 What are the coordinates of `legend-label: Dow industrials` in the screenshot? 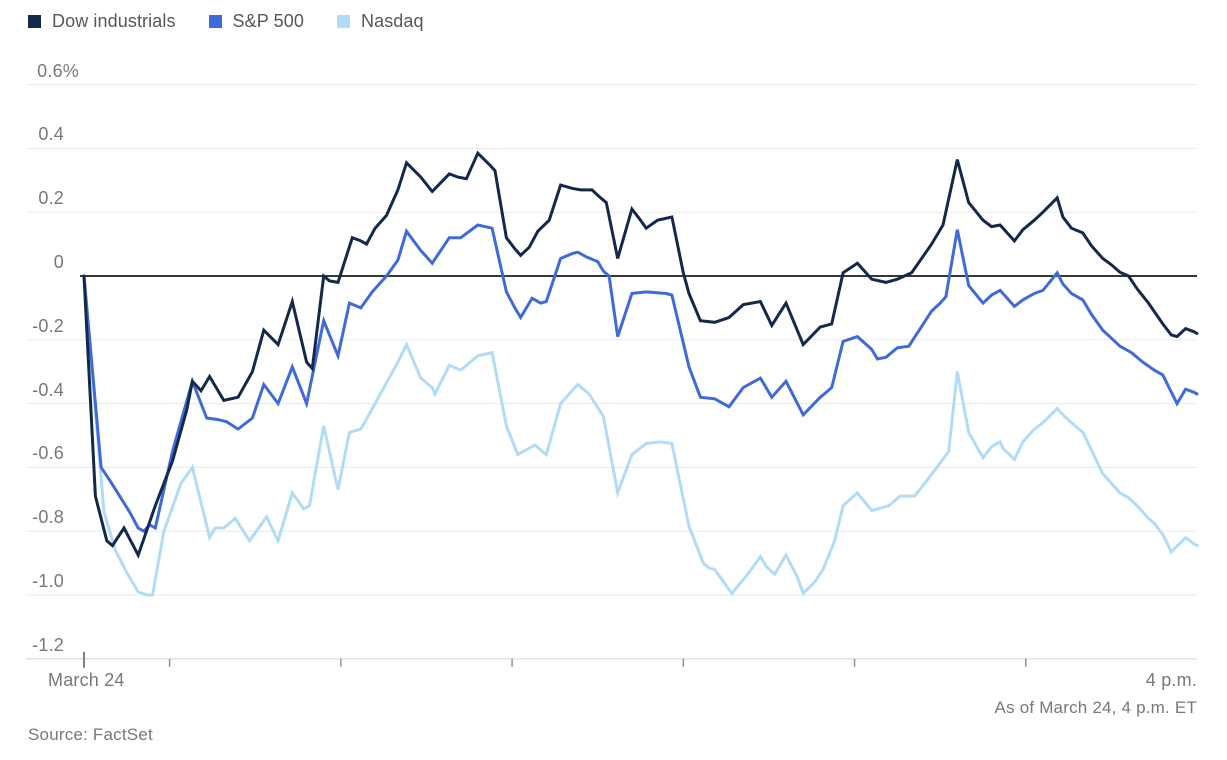 It's located at (114, 21).